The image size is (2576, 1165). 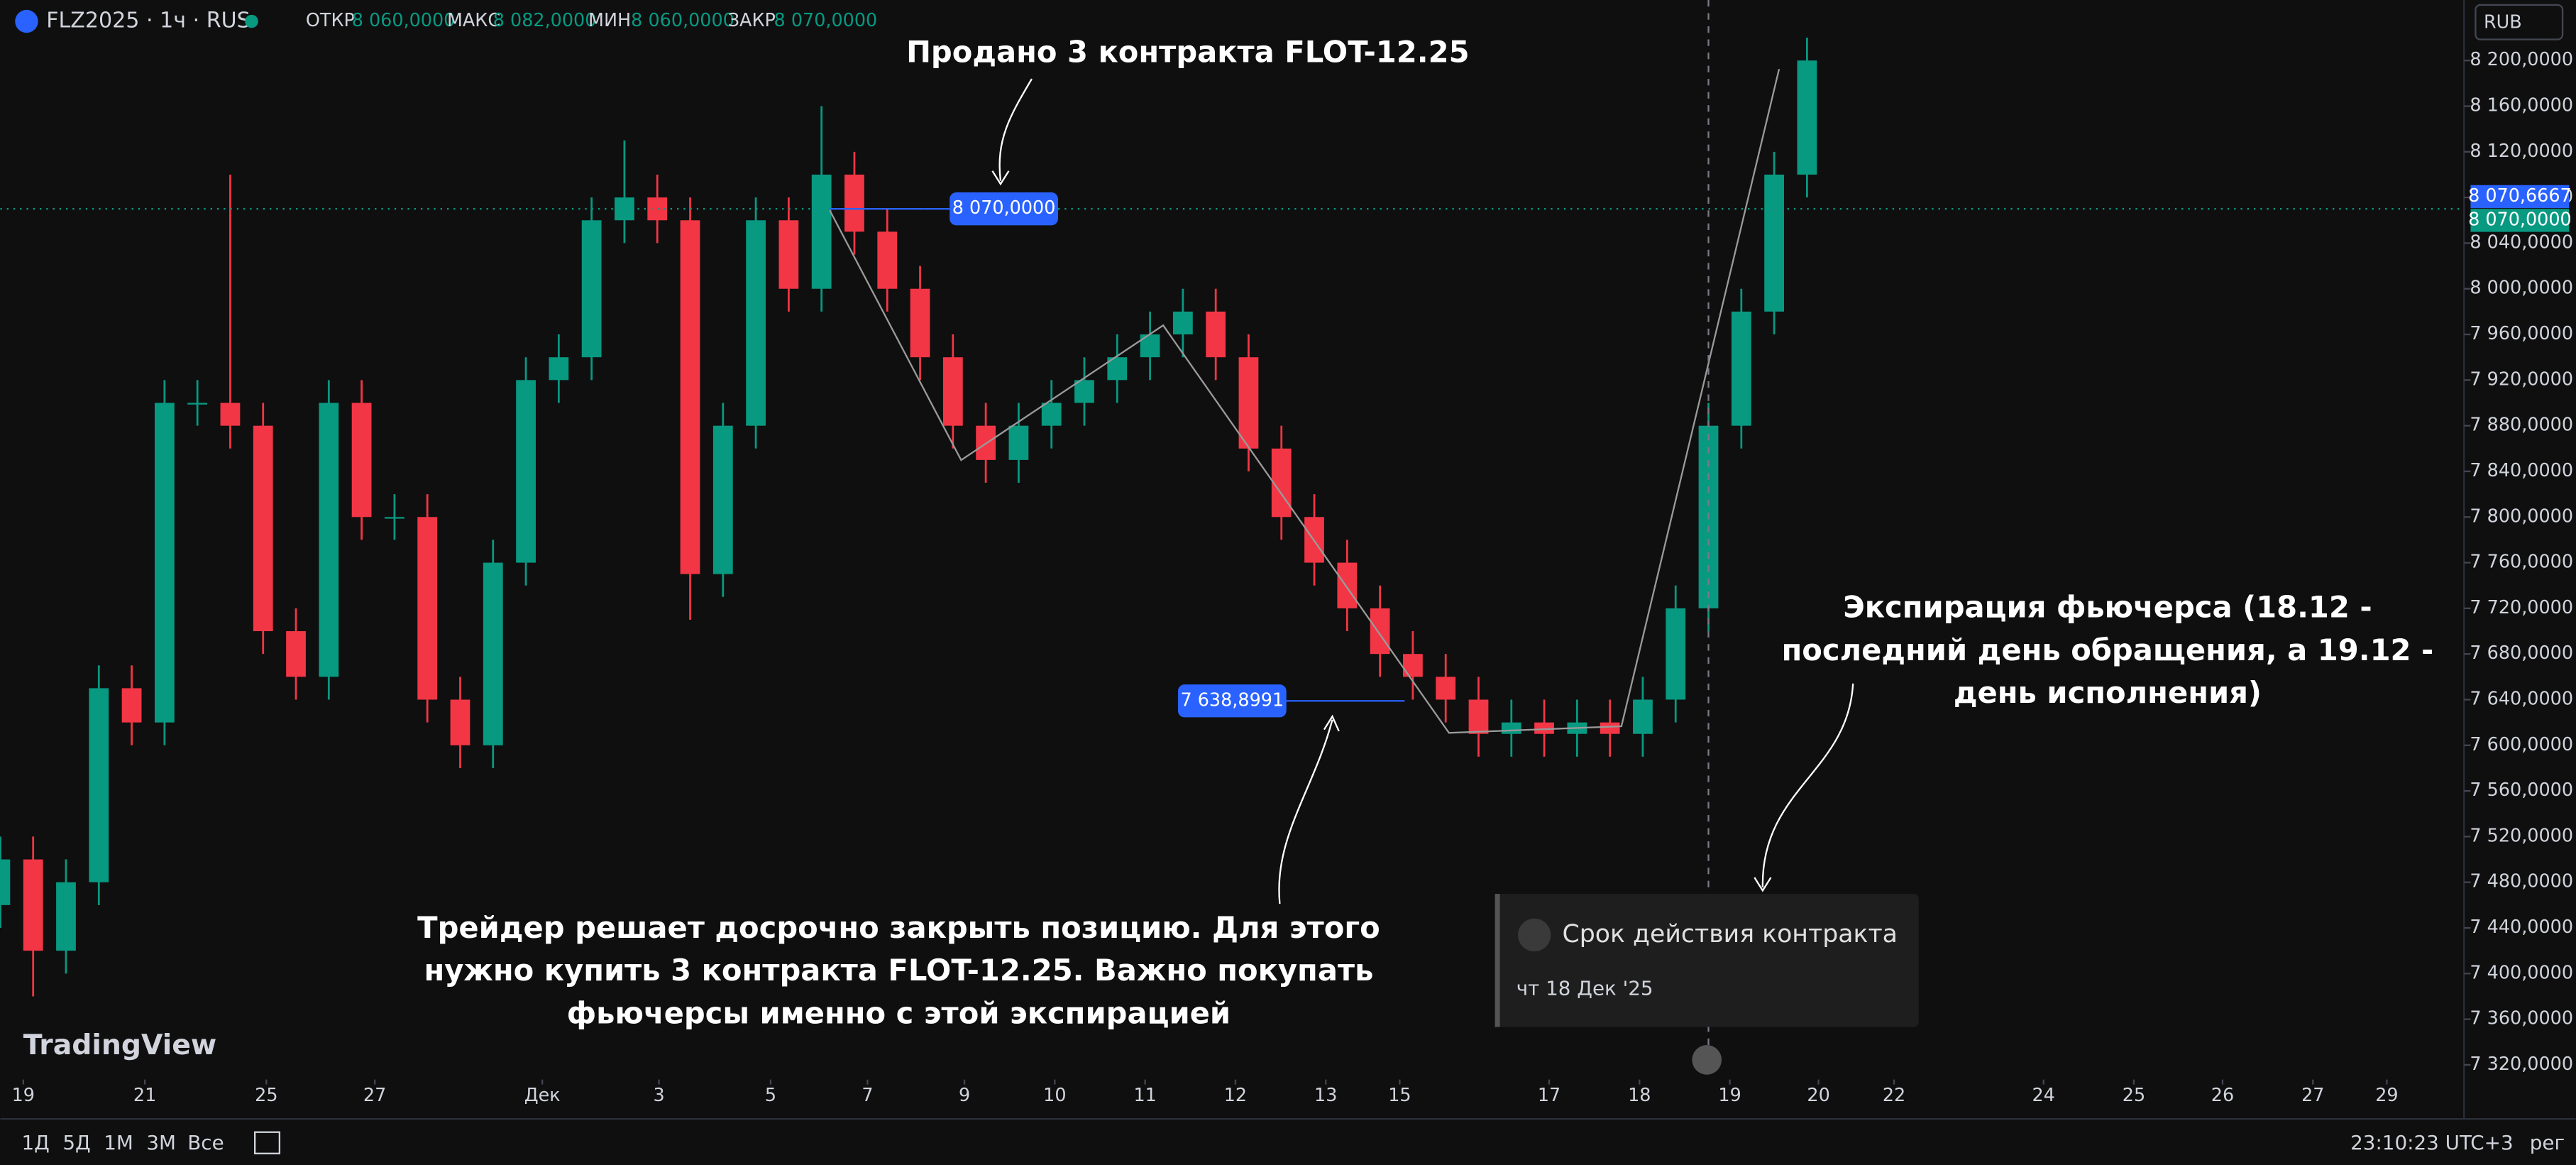 What do you see at coordinates (1730, 934) in the screenshot?
I see `tooltip-title: Срок действия контракта` at bounding box center [1730, 934].